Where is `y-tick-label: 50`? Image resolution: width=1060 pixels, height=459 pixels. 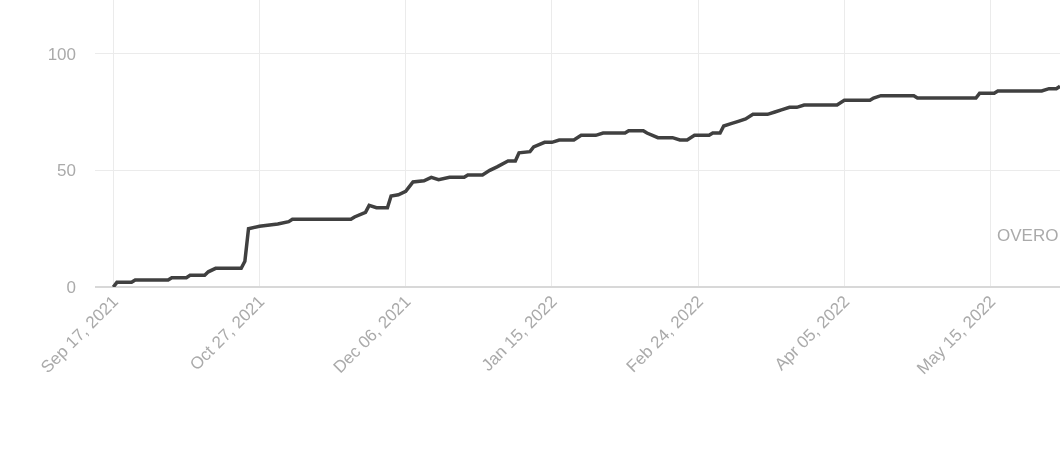 y-tick-label: 50 is located at coordinates (66, 171).